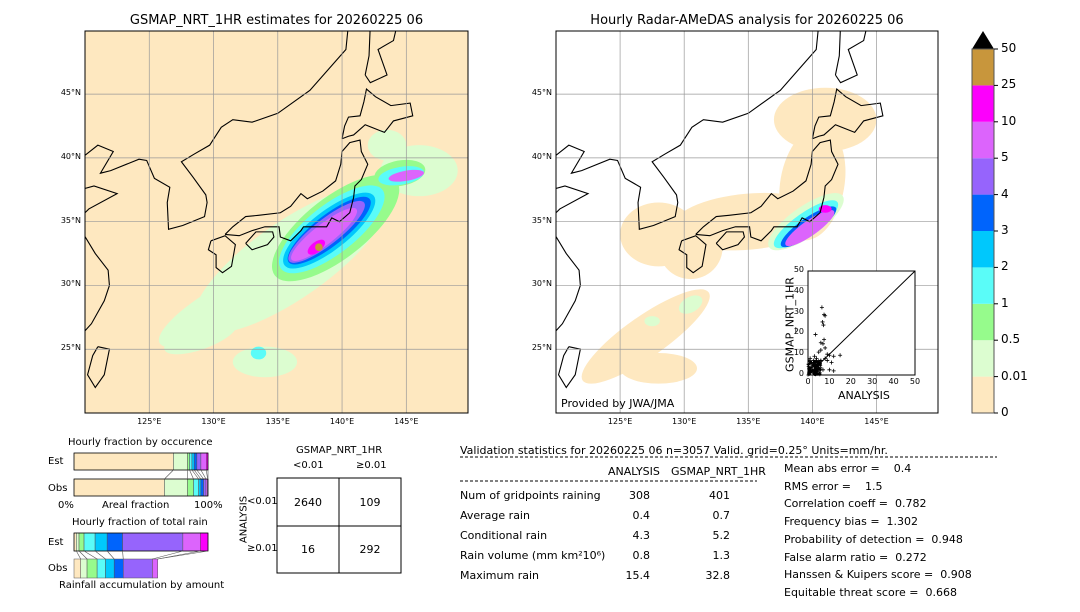 The width and height of the screenshot is (1080, 612). Describe the element at coordinates (208, 505) in the screenshot. I see `occurrence-axis-right: 100%` at that location.